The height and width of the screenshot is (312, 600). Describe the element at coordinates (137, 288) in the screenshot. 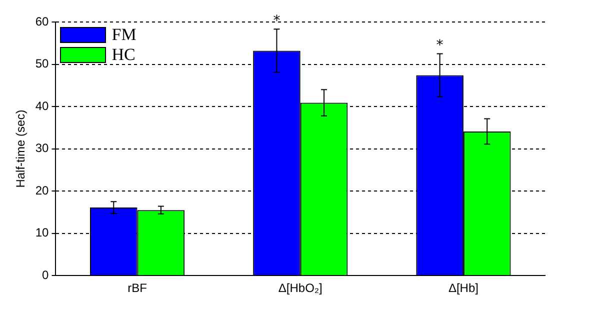

I see `x-tick-label: rBF` at that location.